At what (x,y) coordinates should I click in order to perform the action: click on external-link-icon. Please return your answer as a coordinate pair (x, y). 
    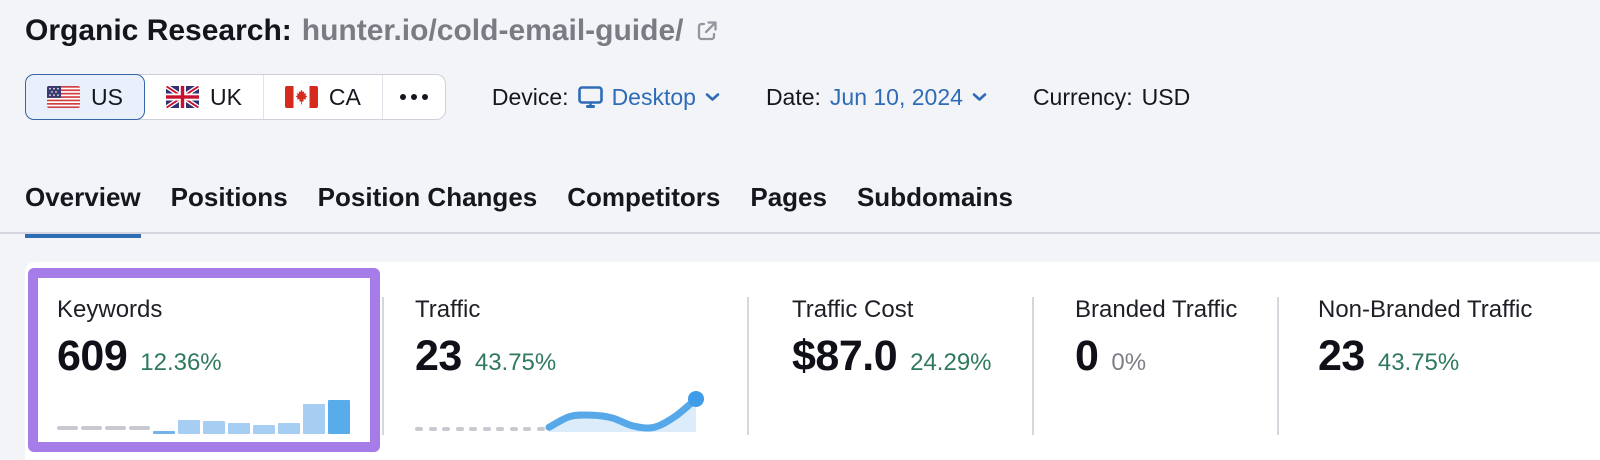
    Looking at the image, I should click on (707, 31).